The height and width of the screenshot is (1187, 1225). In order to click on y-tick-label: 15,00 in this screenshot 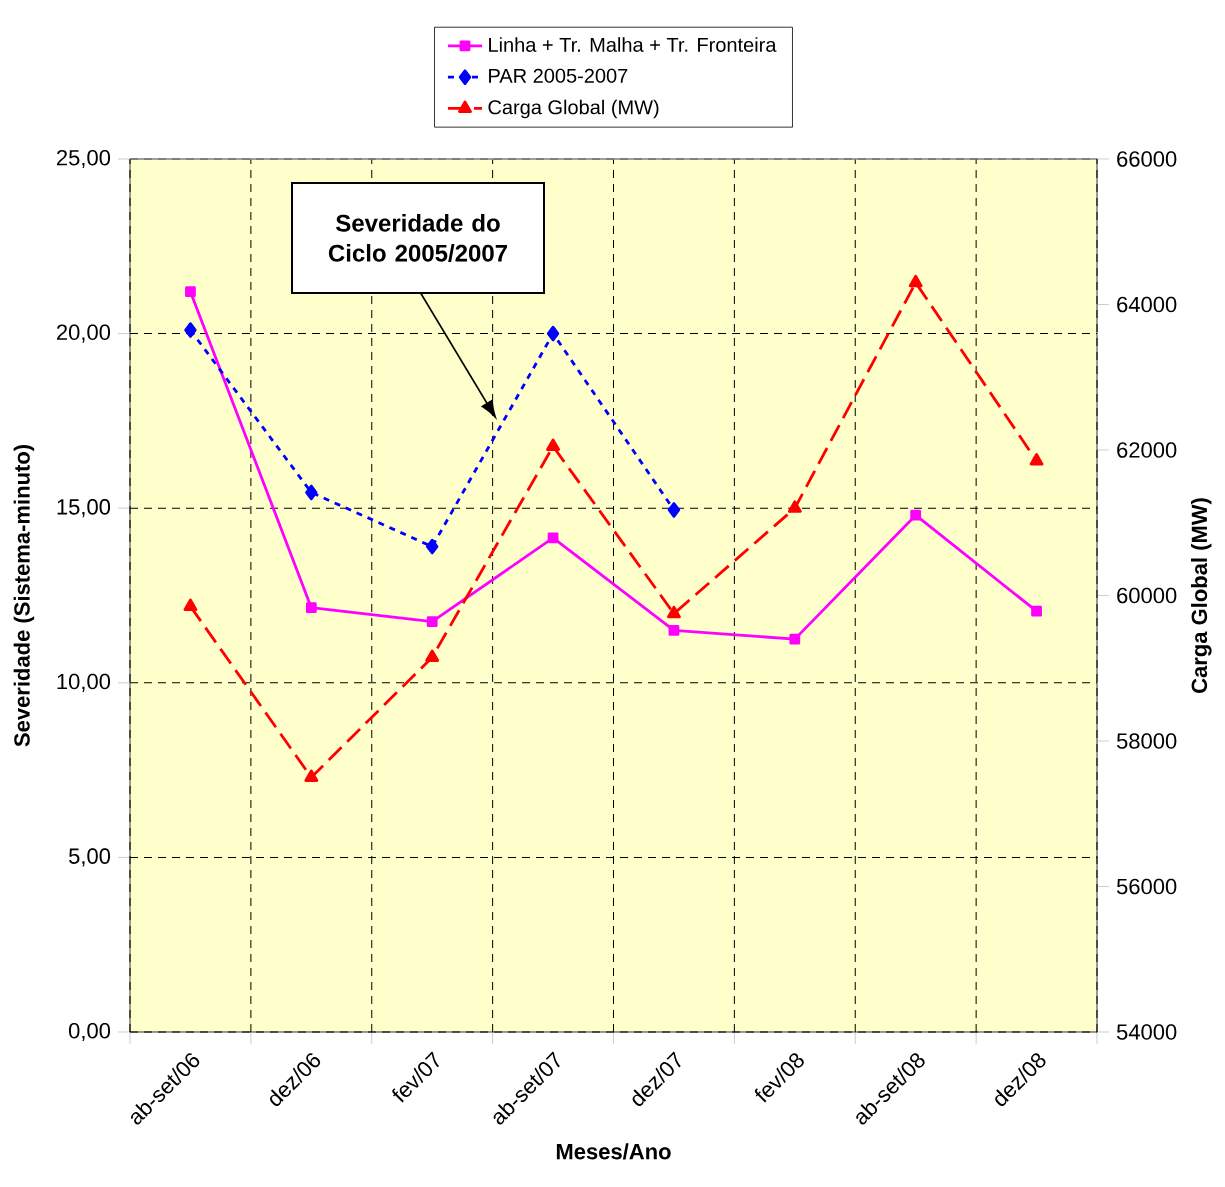, I will do `click(84, 508)`.